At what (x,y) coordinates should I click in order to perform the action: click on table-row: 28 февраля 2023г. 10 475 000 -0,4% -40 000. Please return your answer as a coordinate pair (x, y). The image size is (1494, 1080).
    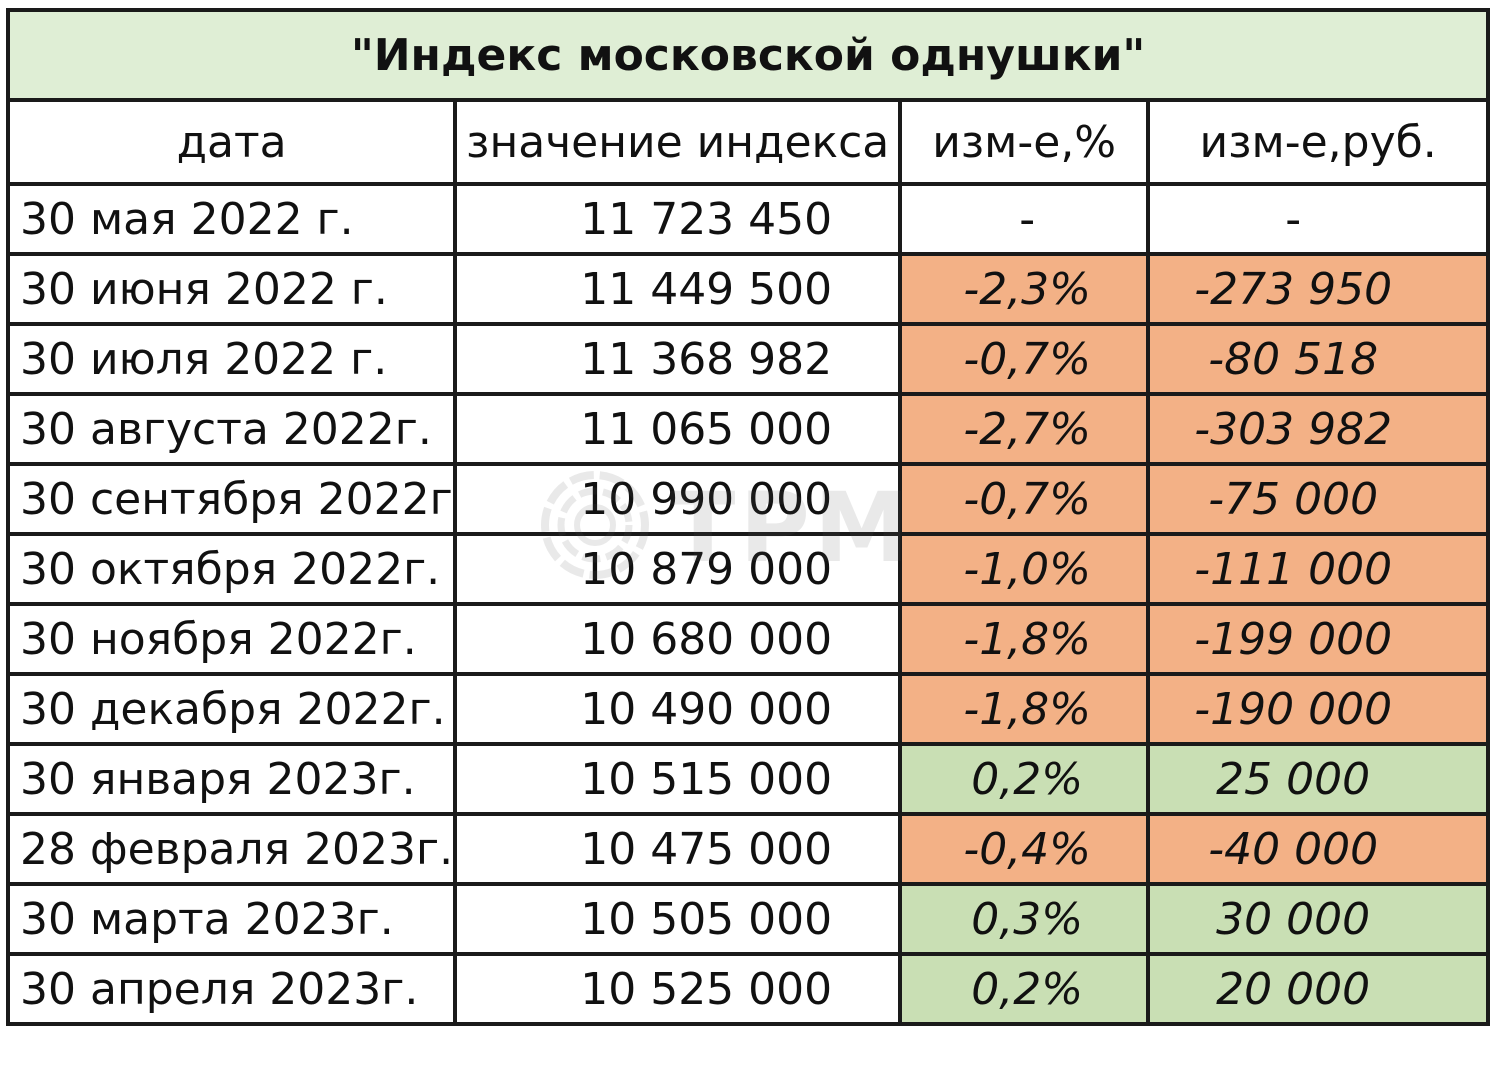
    Looking at the image, I should click on (748, 849).